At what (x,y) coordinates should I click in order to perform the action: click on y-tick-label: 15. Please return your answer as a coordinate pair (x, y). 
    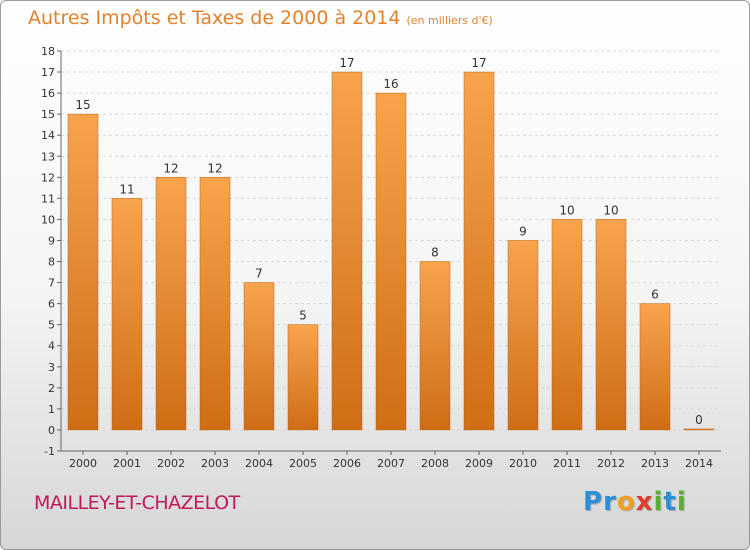
    Looking at the image, I should click on (48, 114).